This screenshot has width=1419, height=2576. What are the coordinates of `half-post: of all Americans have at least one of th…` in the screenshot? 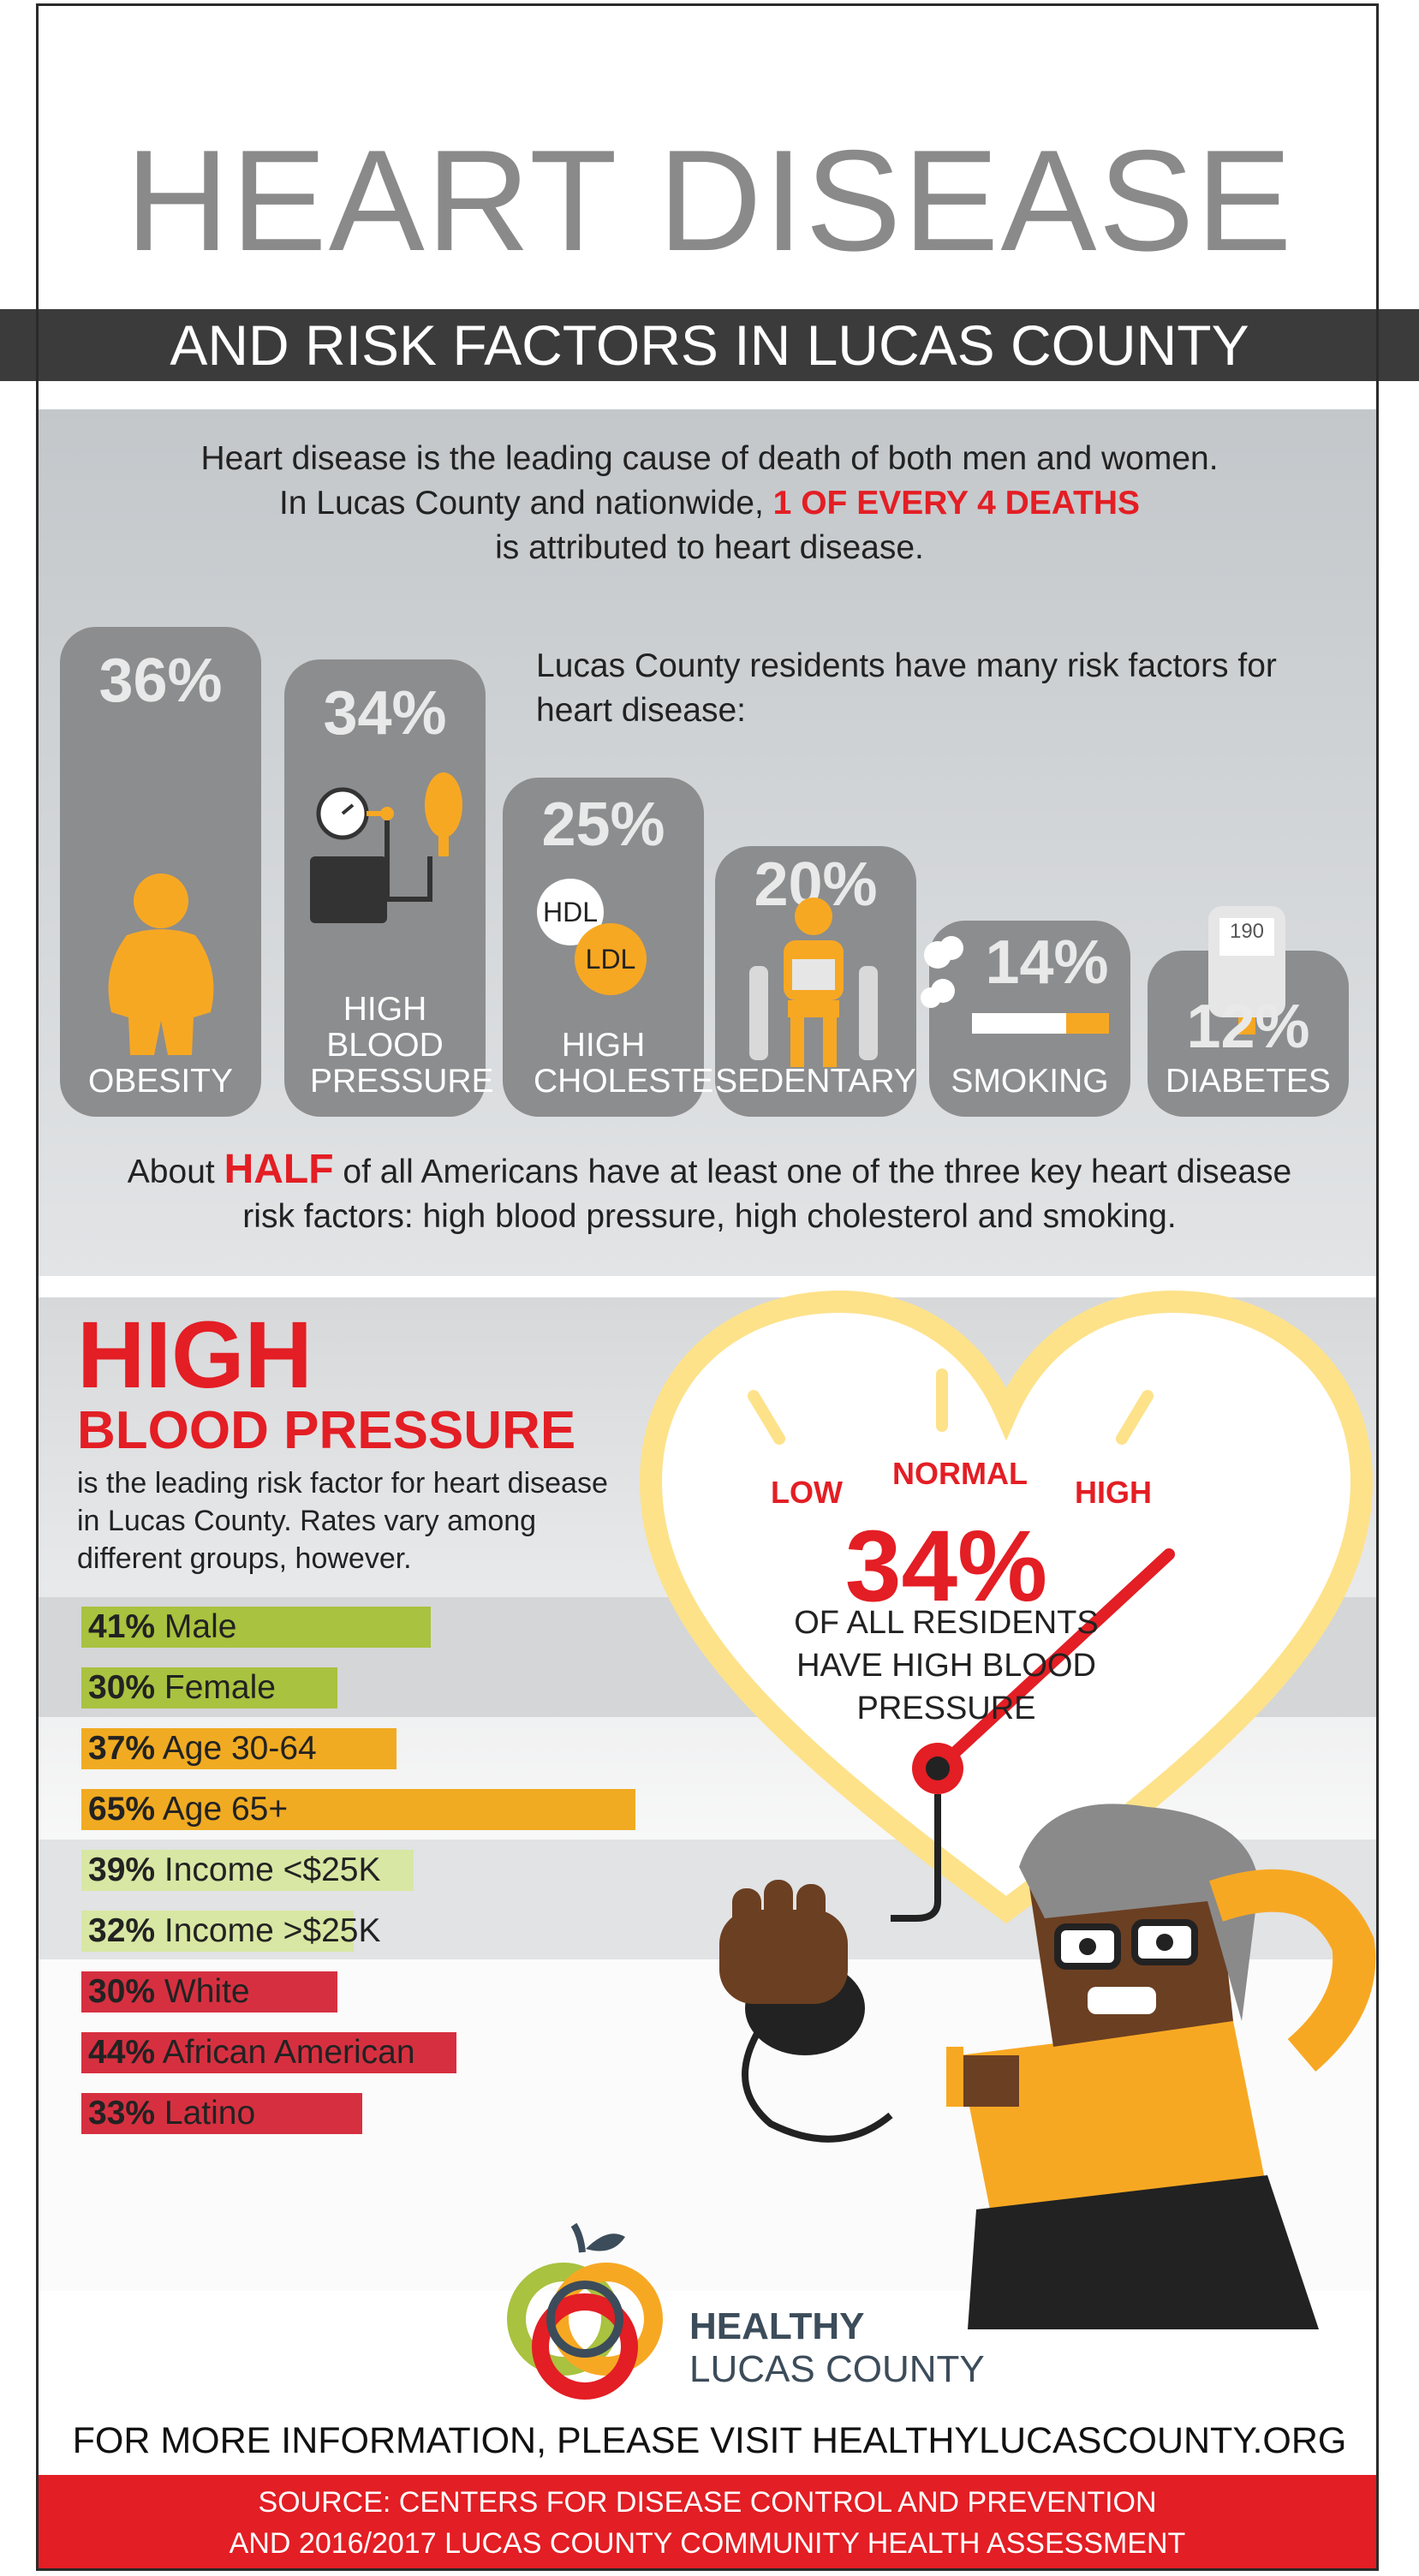 It's located at (767, 1194).